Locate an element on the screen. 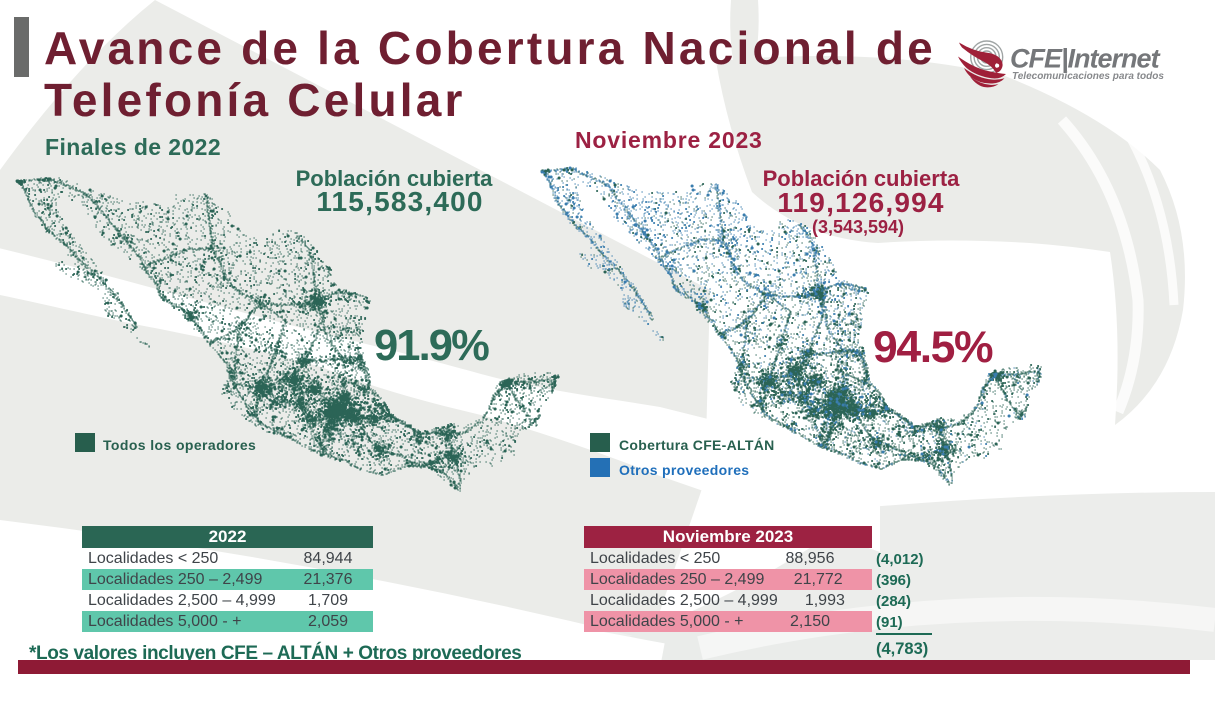 The height and width of the screenshot is (703, 1215). svg-text: Telecomunicaciones para todos is located at coordinates (1088, 76).